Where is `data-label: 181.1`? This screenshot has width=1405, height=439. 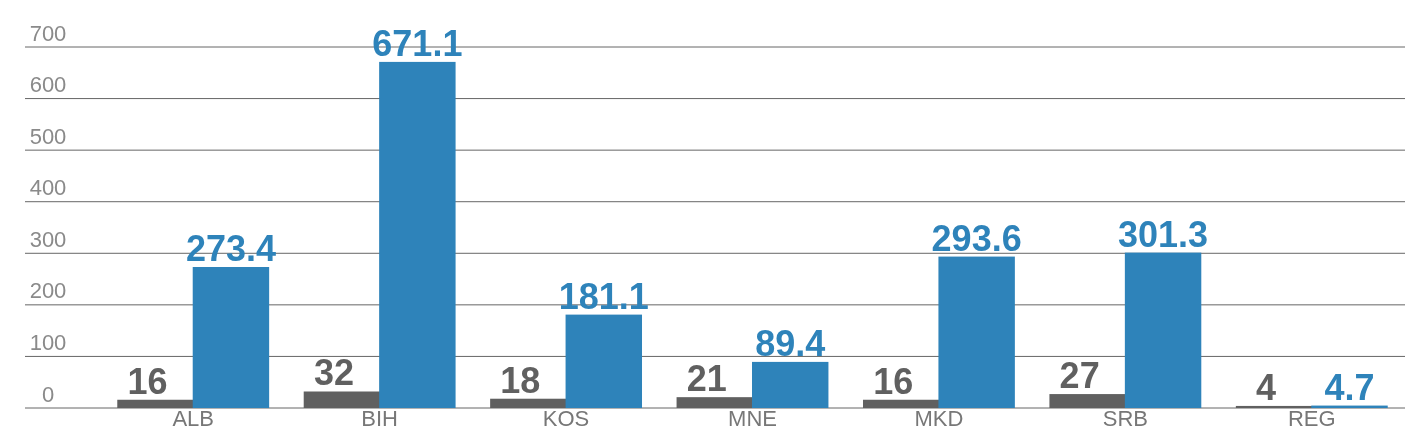 data-label: 181.1 is located at coordinates (603, 296).